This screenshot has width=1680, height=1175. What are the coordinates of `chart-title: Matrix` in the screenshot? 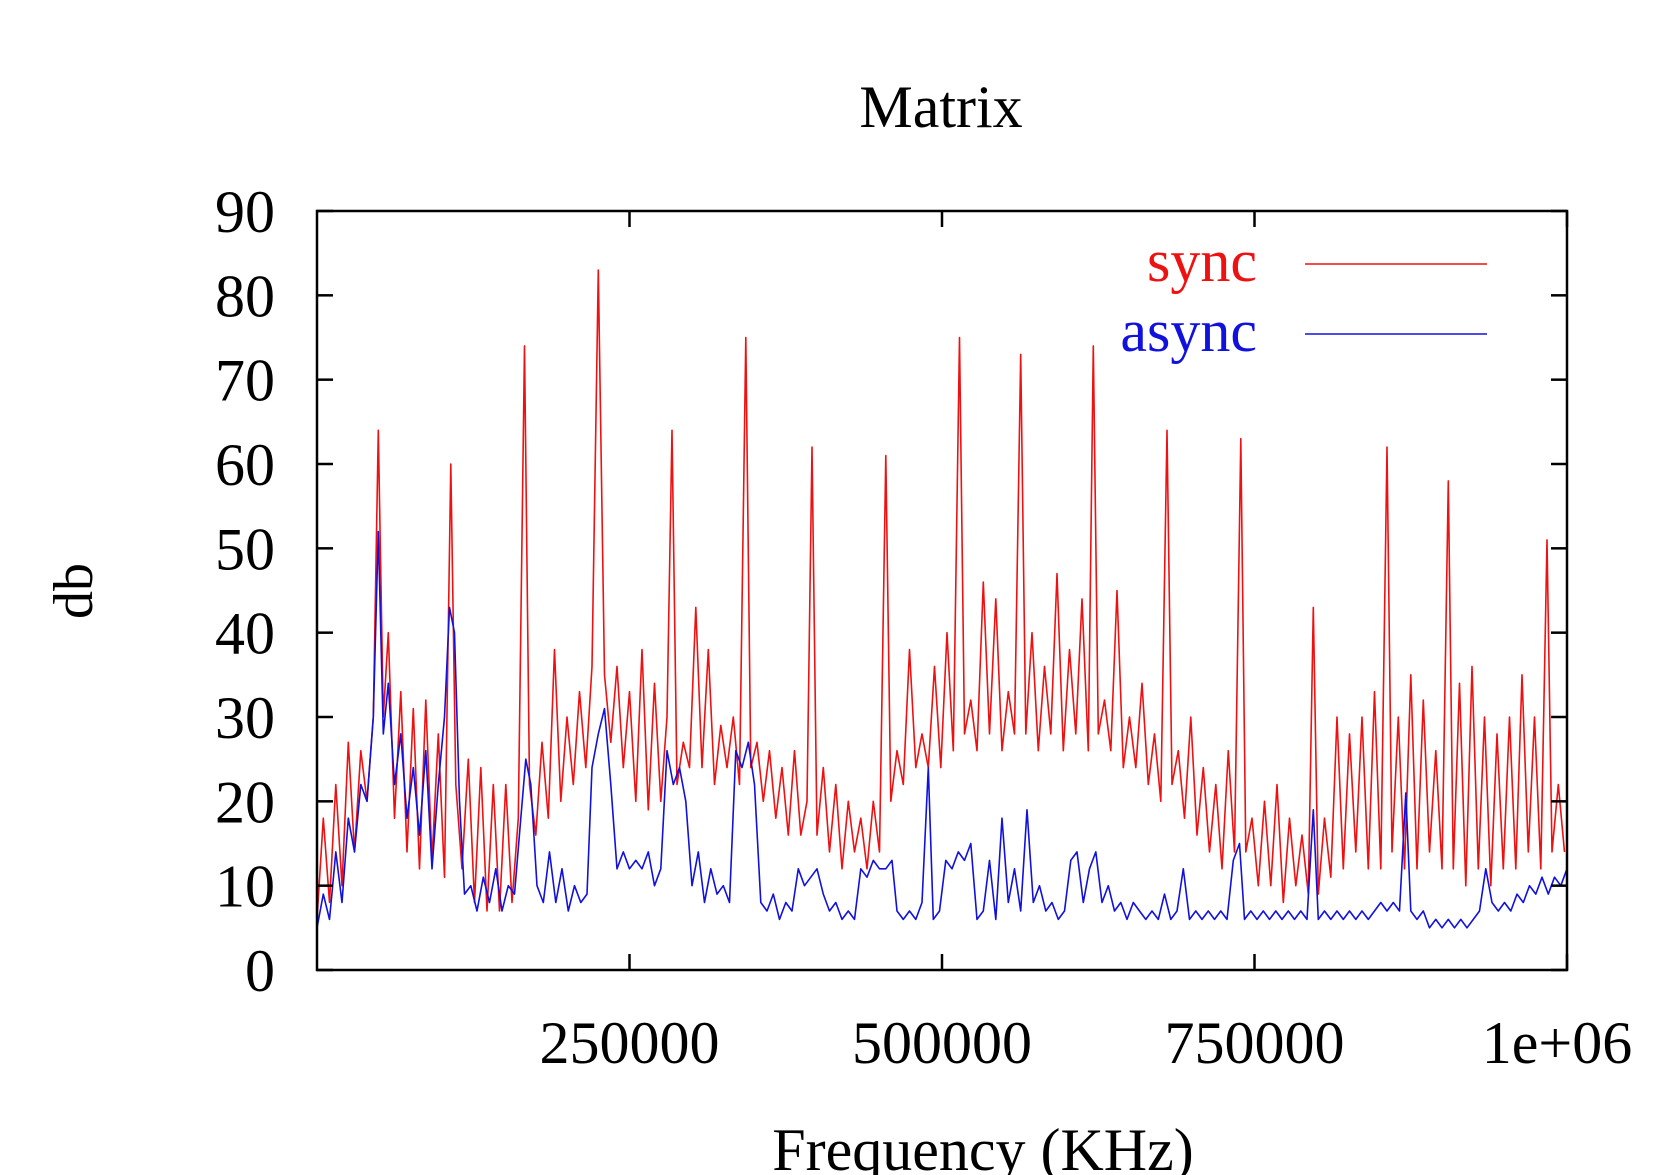 It's located at (940, 107).